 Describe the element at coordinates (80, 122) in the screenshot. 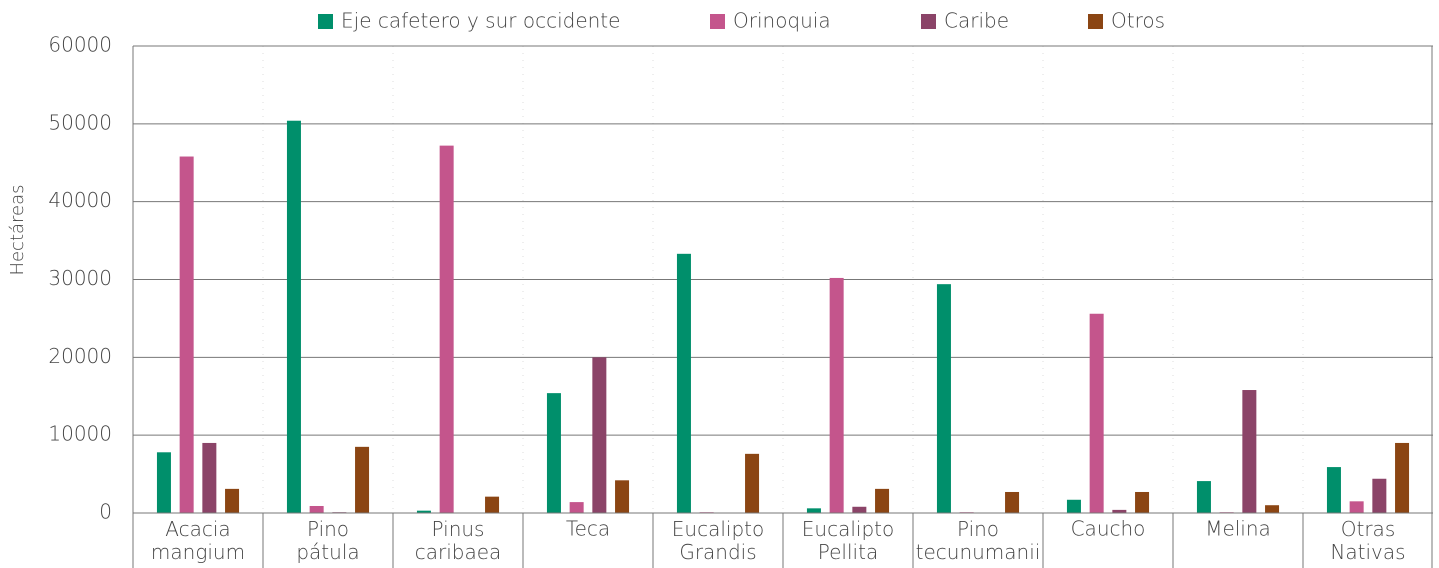

I see `y-tick-label: 50000` at that location.